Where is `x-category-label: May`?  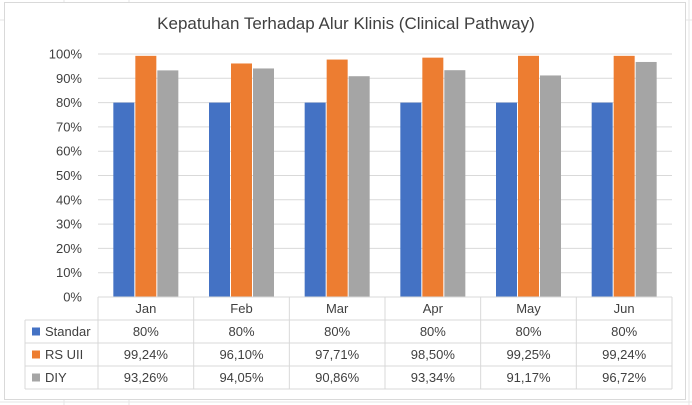
x-category-label: May is located at coordinates (528, 308).